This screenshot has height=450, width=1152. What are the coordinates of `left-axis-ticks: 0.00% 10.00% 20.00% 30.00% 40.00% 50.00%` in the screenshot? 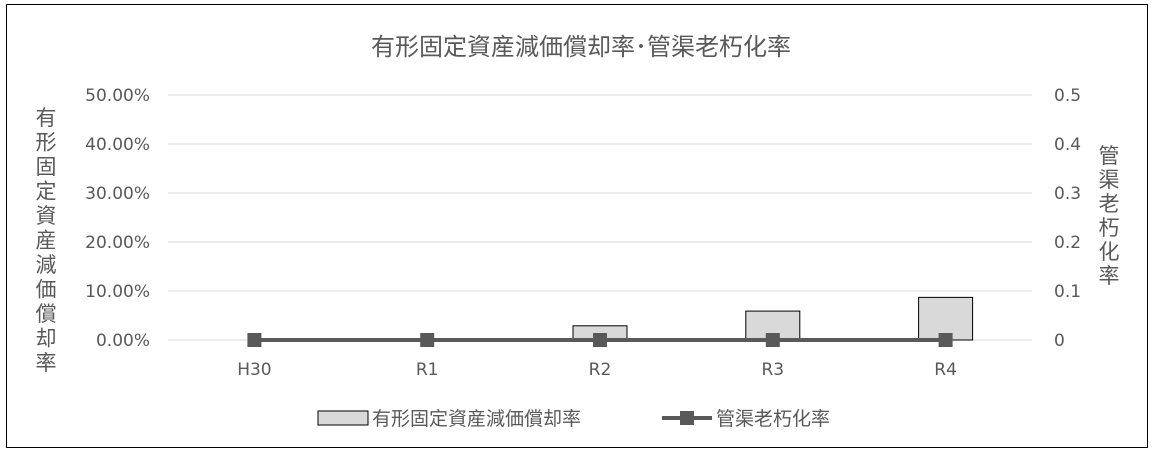 It's located at (117, 218).